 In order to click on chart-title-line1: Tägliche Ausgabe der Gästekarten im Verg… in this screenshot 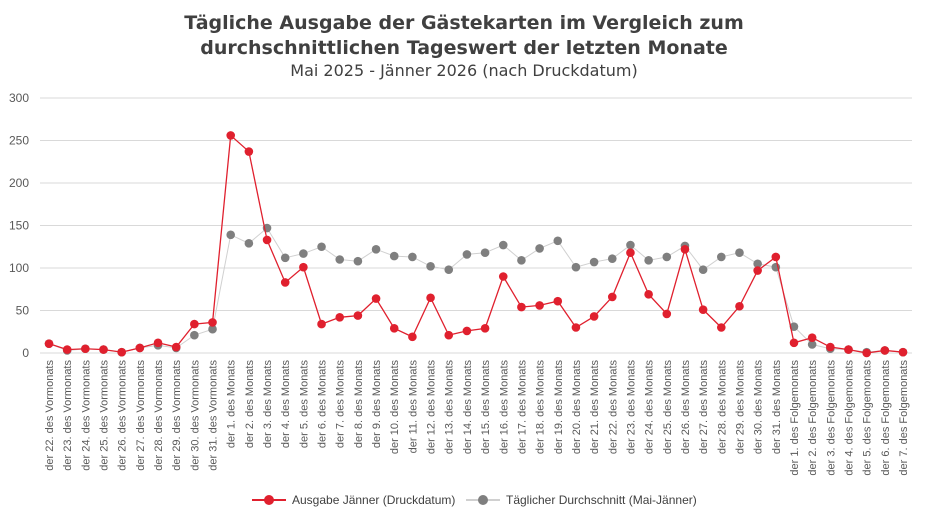, I will do `click(464, 23)`.